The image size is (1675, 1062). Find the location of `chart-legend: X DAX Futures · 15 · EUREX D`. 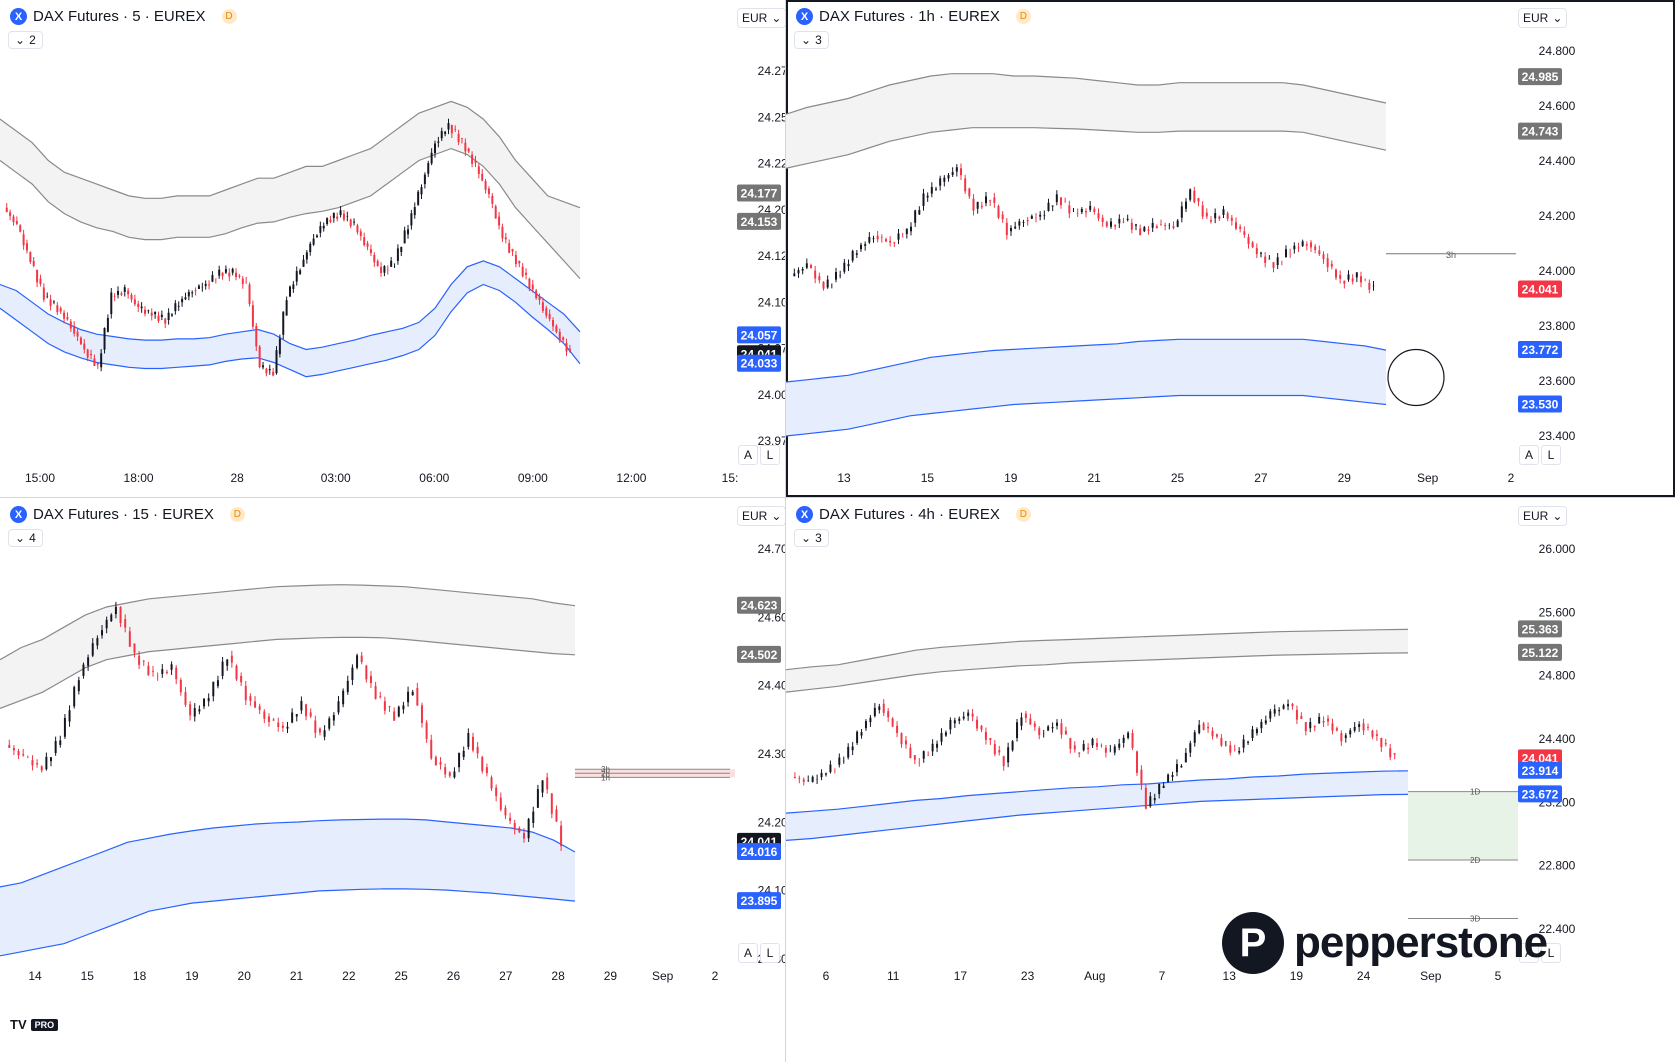

chart-legend: X DAX Futures · 15 · EUREX D is located at coordinates (127, 514).